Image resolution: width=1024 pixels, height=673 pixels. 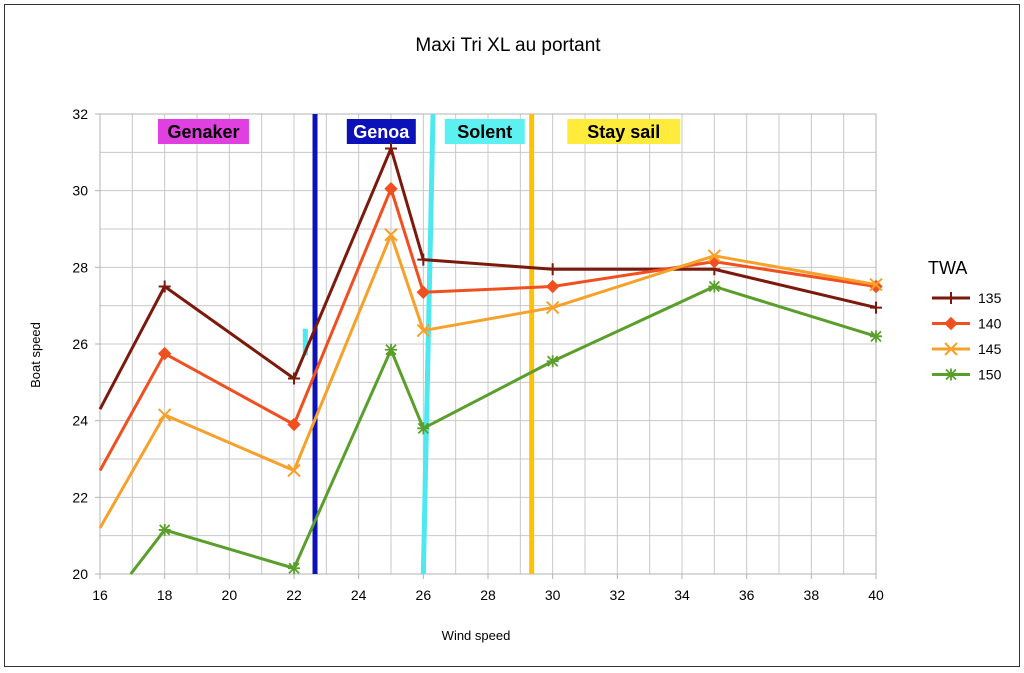 I want to click on x-tick-label: 38, so click(x=812, y=595).